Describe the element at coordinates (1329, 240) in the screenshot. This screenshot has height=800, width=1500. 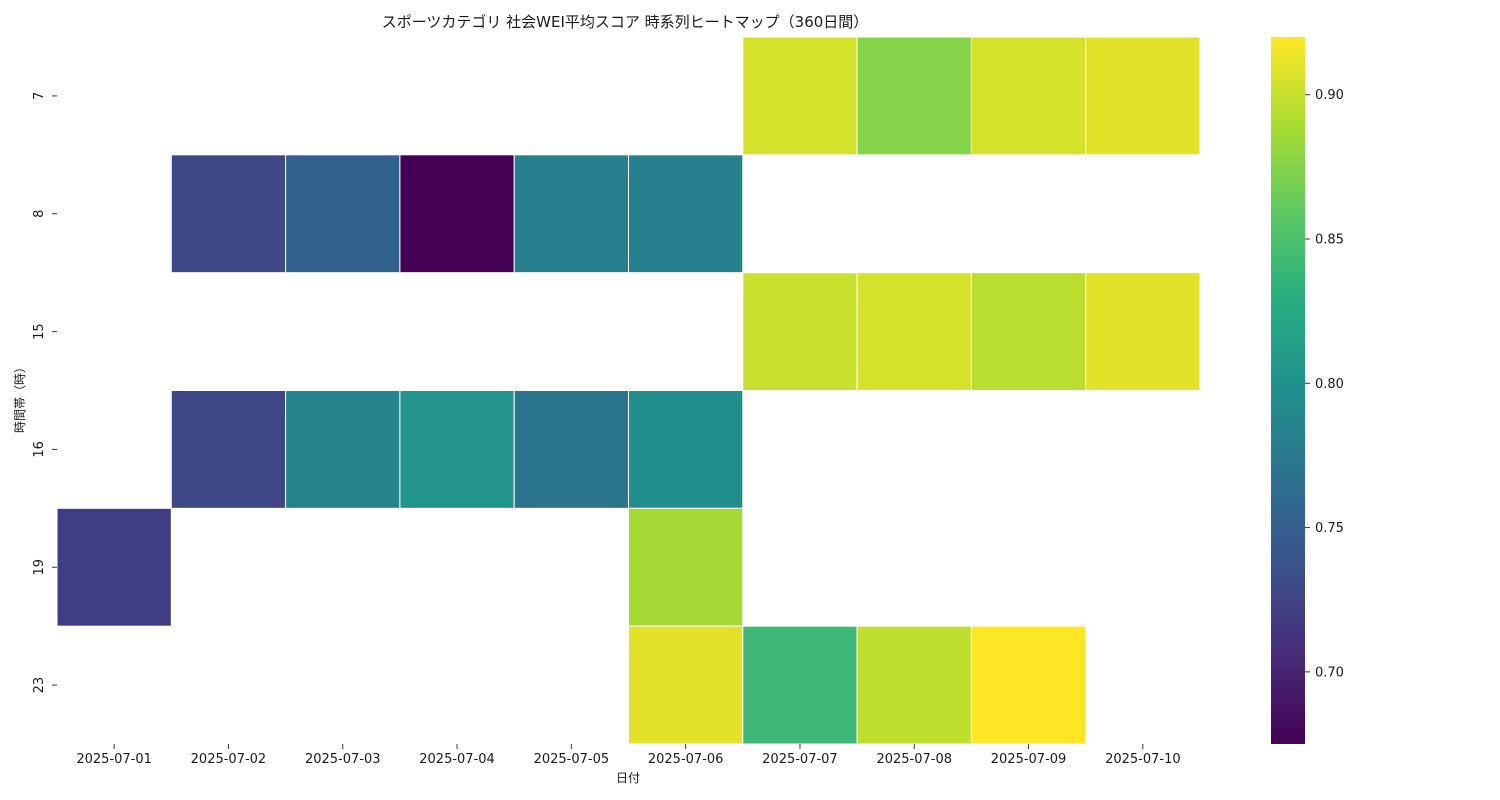
I see `colorbar-tick-label: 0.85` at that location.